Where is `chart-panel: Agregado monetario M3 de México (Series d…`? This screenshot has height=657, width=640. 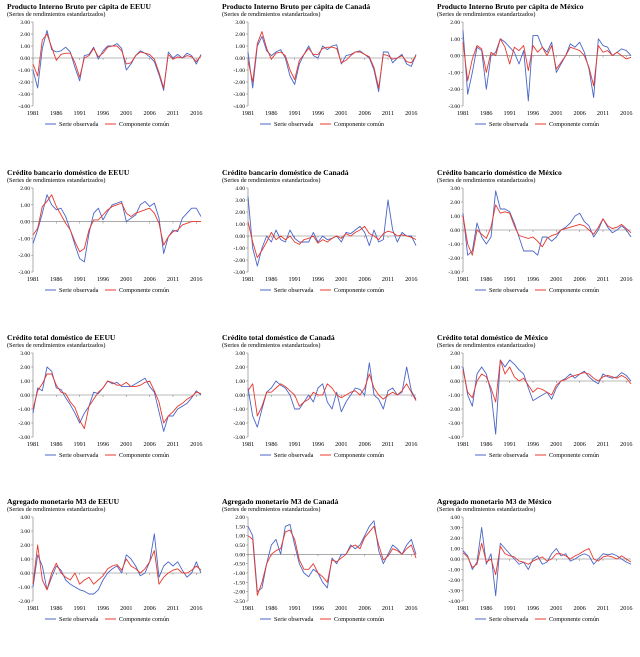
chart-panel: Agregado monetario M3 de México (Series d… is located at coordinates (538, 562).